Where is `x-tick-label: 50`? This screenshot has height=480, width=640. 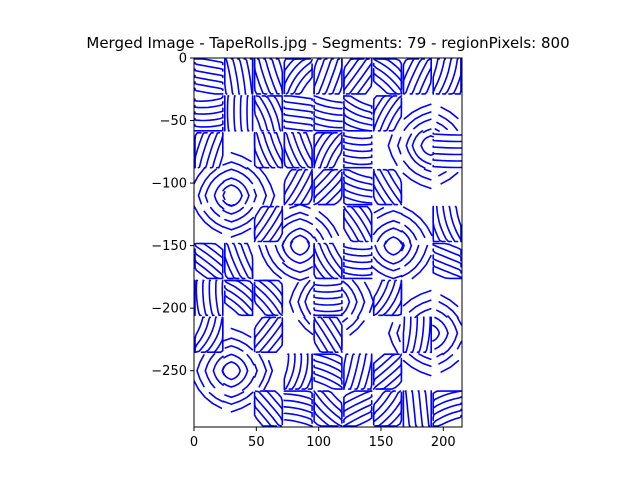
x-tick-label: 50 is located at coordinates (256, 442).